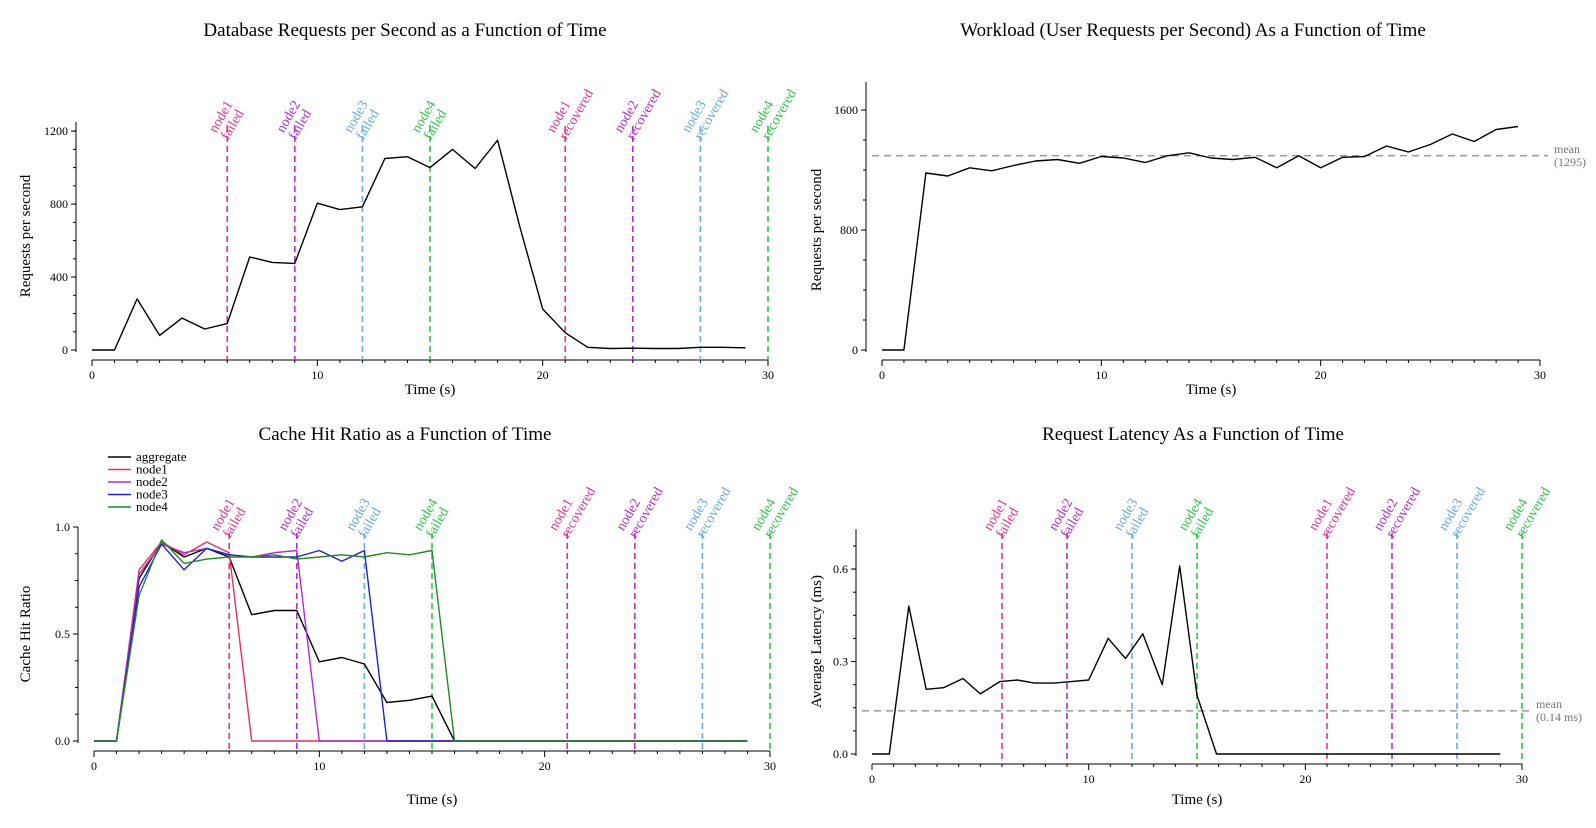 The image size is (1596, 828). What do you see at coordinates (152, 481) in the screenshot?
I see `legend-label: node2` at bounding box center [152, 481].